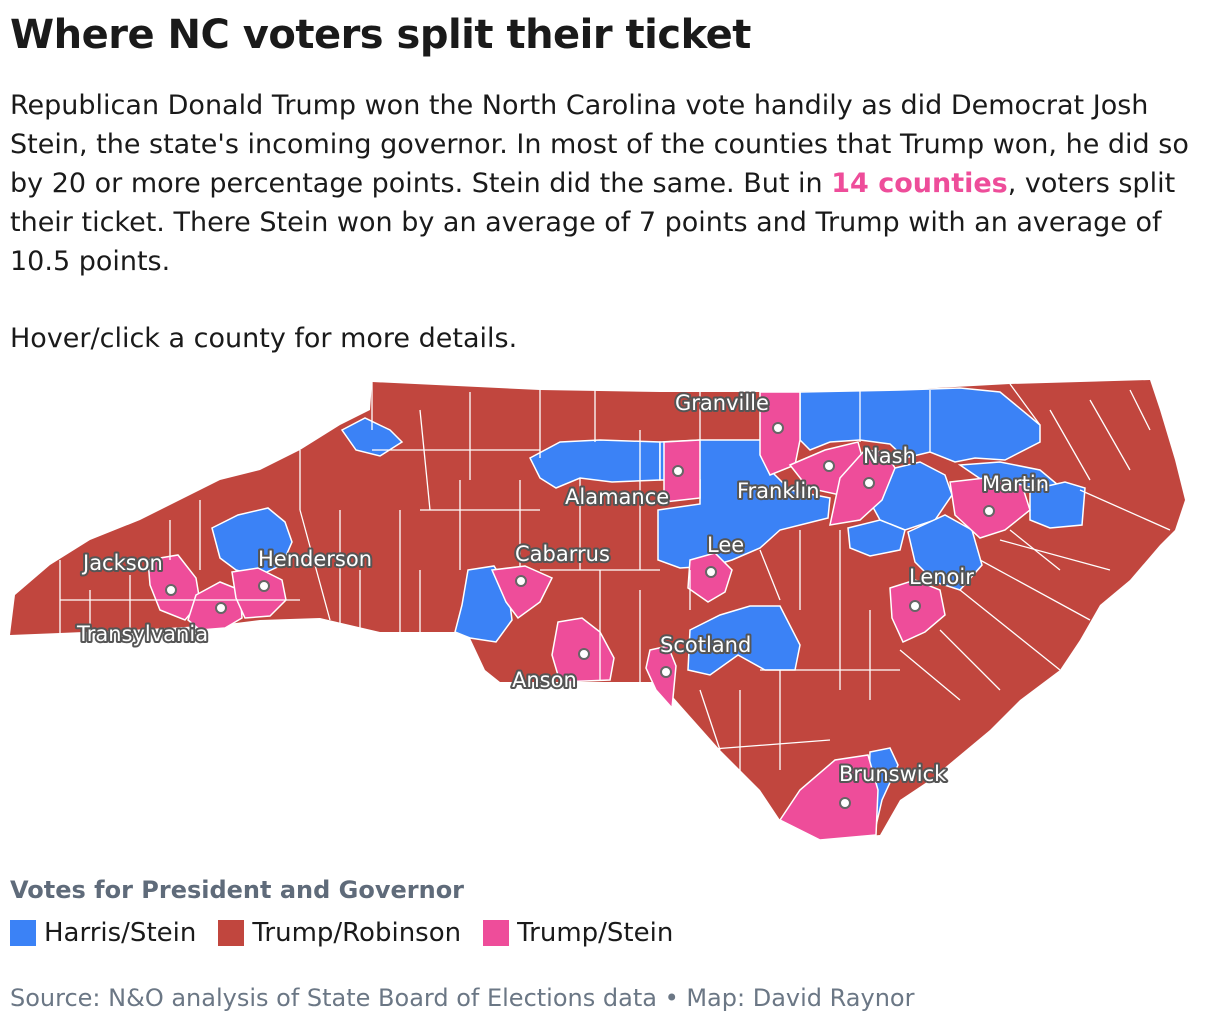 This screenshot has height=1028, width=1220. I want to click on legend-swatch-red, so click(231, 933).